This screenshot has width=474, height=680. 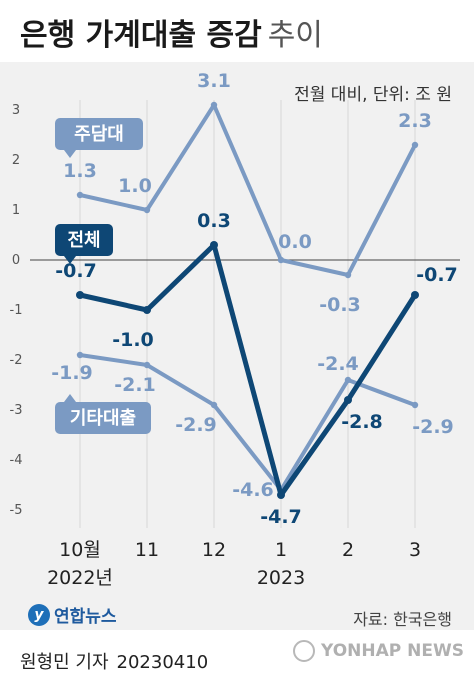 What do you see at coordinates (85, 617) in the screenshot?
I see `logo-text: 연합뉴스` at bounding box center [85, 617].